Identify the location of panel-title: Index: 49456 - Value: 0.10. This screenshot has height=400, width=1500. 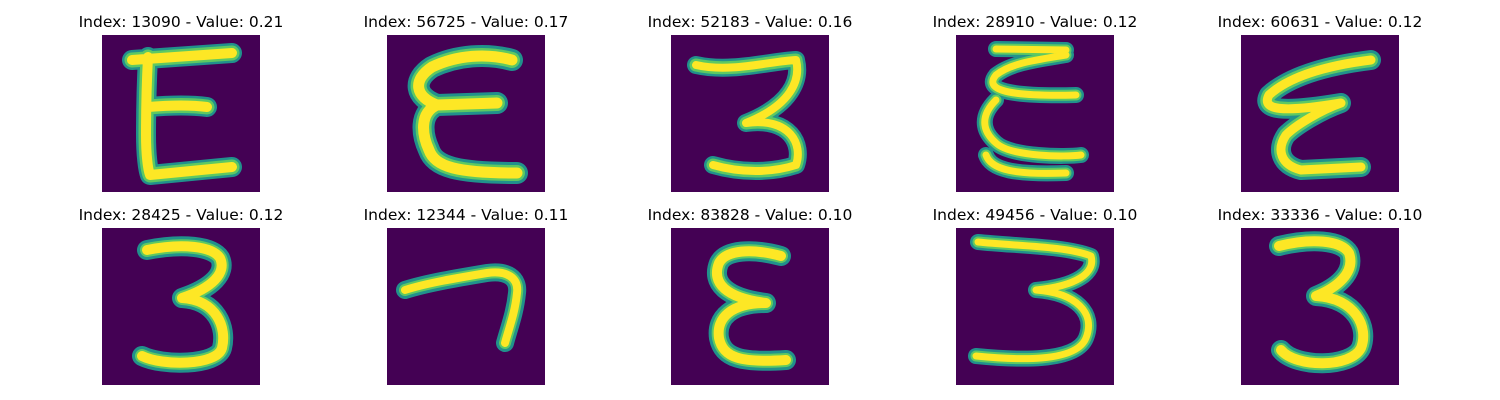
(1035, 215).